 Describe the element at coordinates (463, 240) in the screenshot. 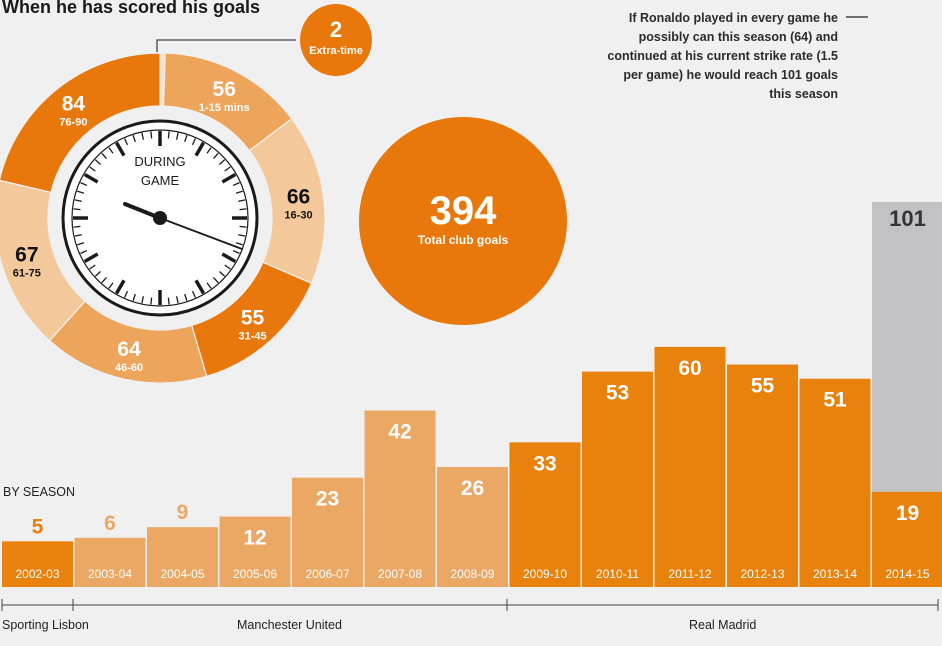

I see `total-goals-label: Total club goals` at that location.